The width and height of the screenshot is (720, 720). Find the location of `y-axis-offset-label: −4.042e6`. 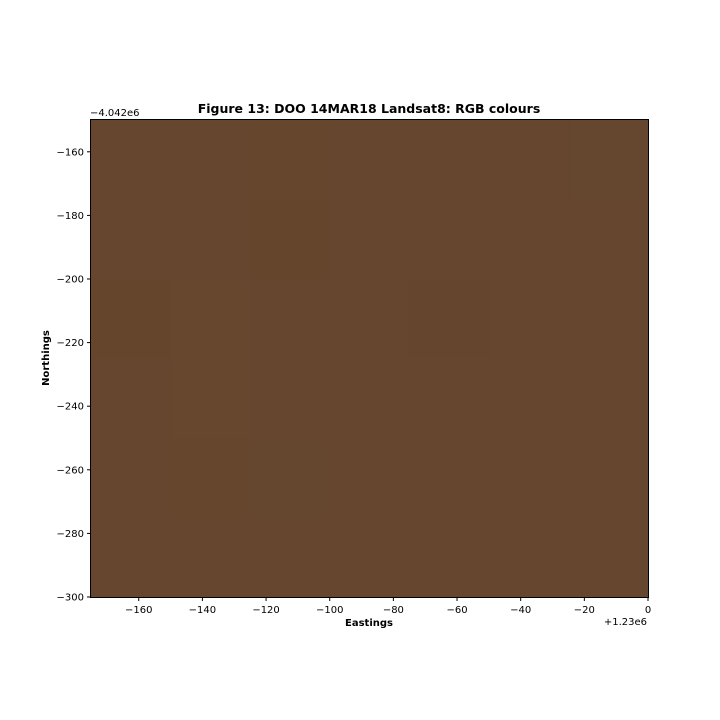

y-axis-offset-label: −4.042e6 is located at coordinates (115, 113).